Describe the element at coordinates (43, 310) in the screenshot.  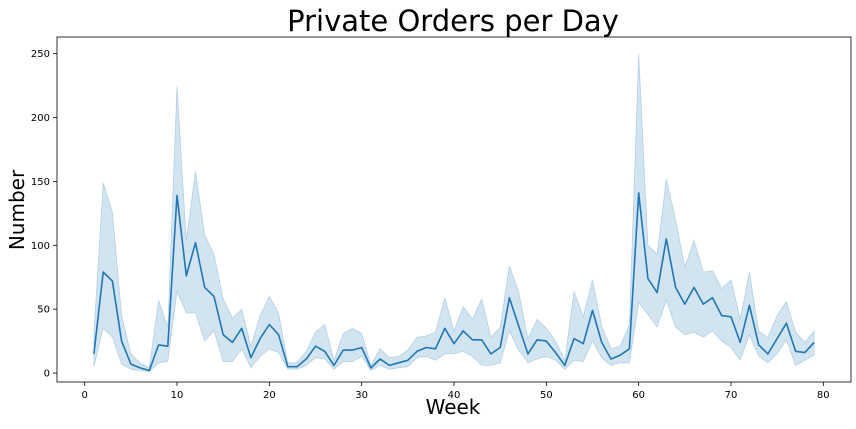
I see `y-tick-label: 50` at that location.